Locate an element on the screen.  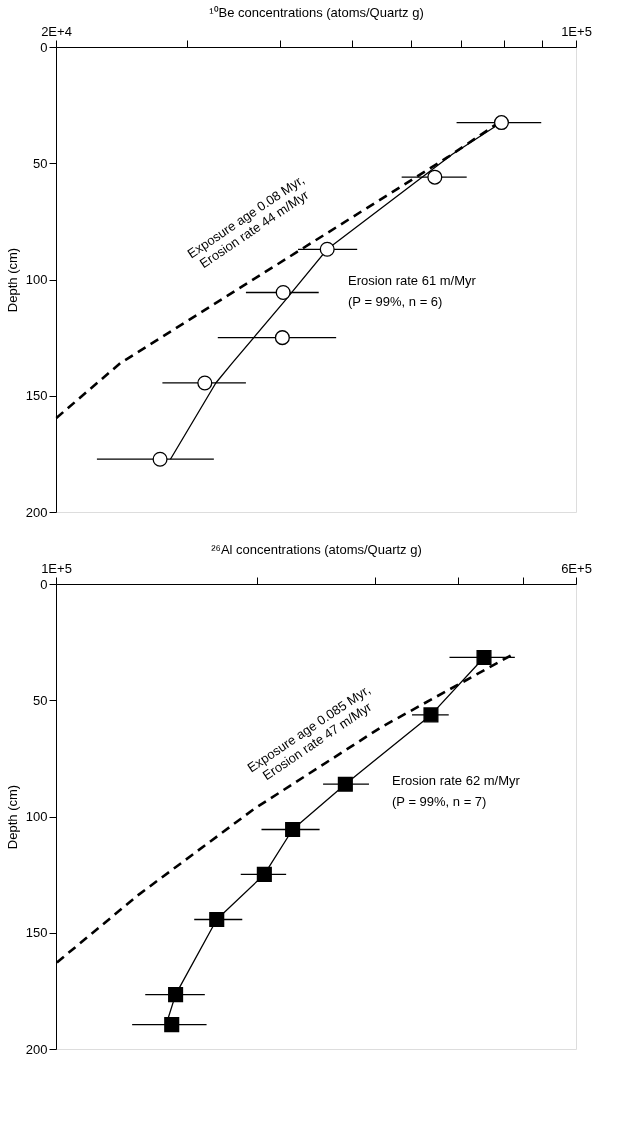
annotation: Erosion rate 61 m/Myr is located at coordinates (412, 280).